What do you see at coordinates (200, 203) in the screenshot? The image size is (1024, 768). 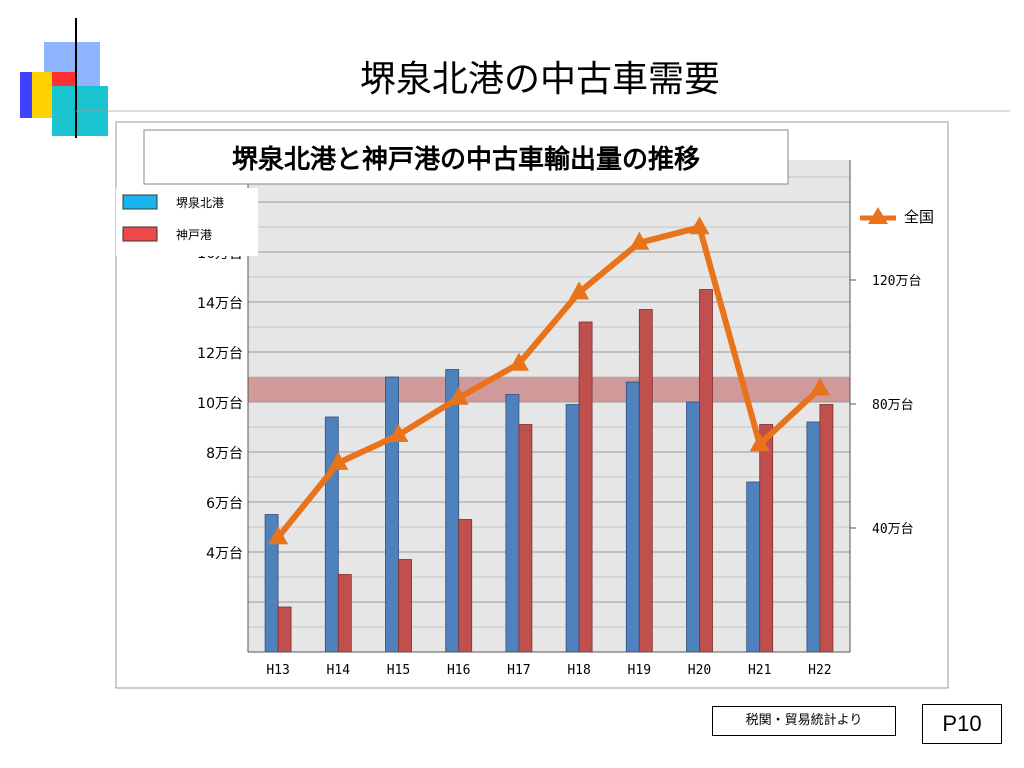 I see `legend-label-sakai: 堺泉北港` at bounding box center [200, 203].